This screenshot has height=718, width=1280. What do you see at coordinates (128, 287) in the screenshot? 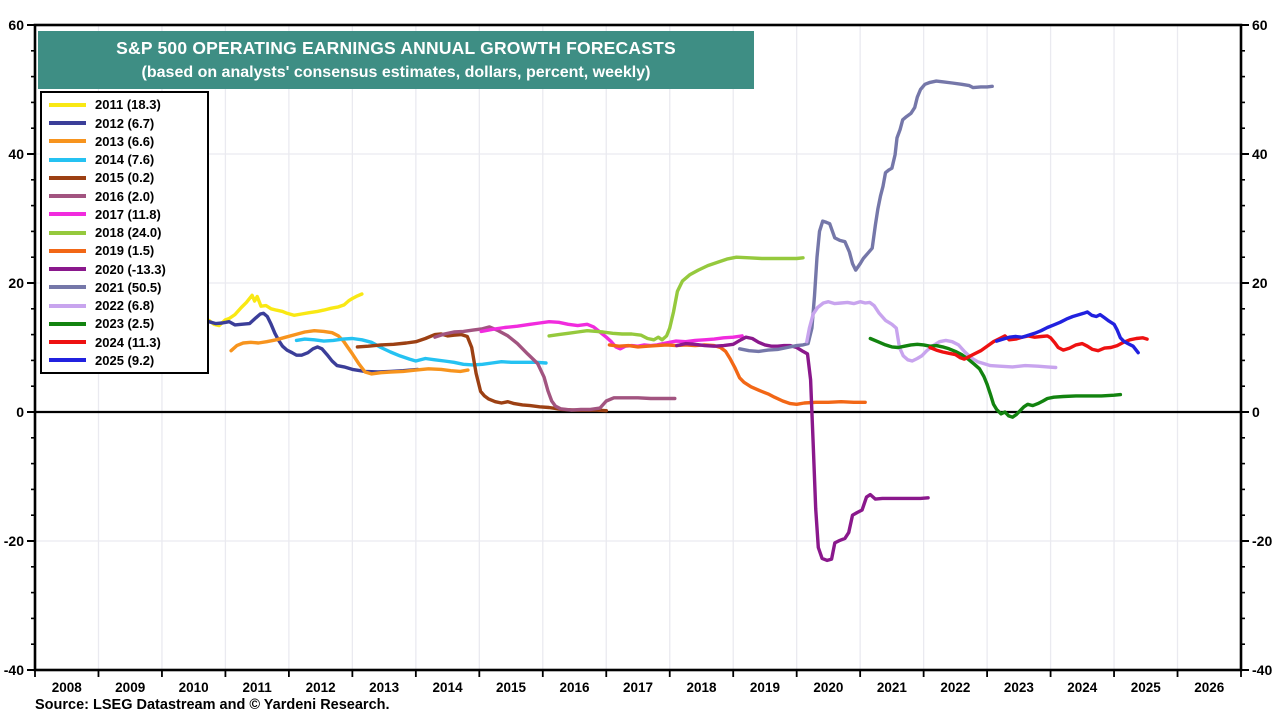
I see `legend-label: 2021 (50.5)` at bounding box center [128, 287].